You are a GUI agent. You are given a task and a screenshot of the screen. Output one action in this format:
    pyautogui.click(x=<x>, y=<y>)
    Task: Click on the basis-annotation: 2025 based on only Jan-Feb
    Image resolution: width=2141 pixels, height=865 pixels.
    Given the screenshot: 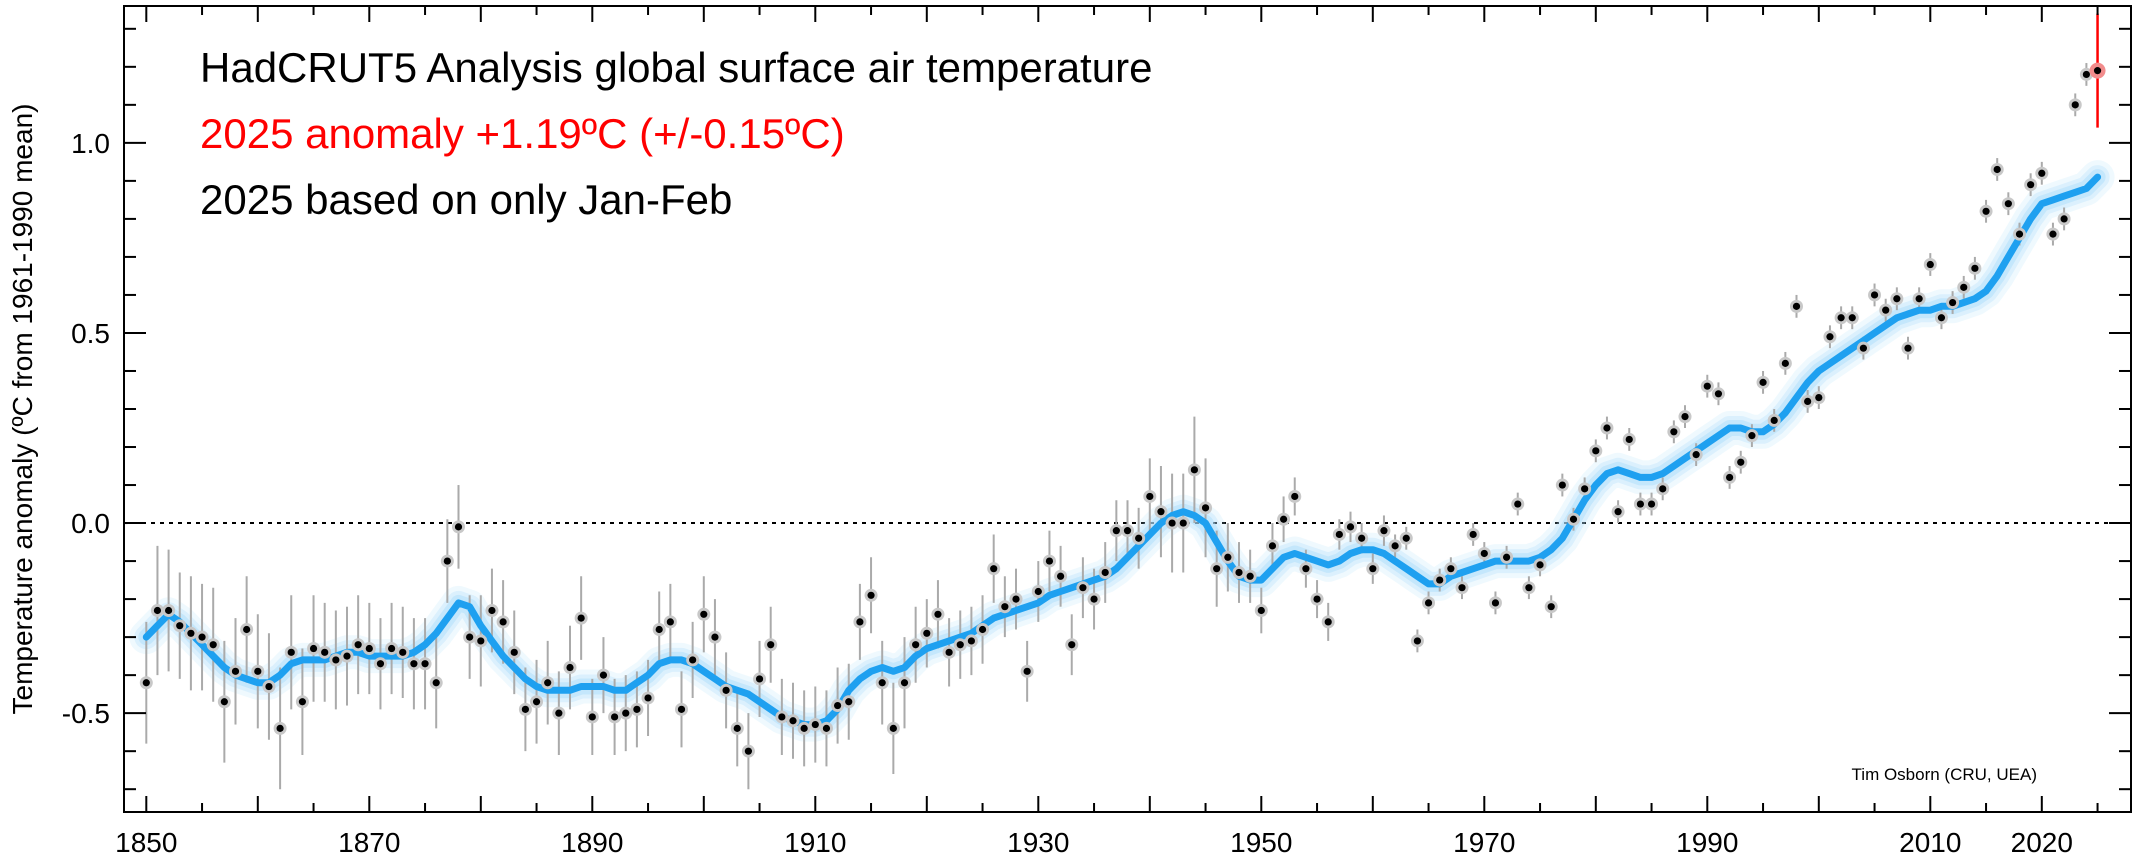 What is the action you would take?
    pyautogui.click(x=466, y=199)
    